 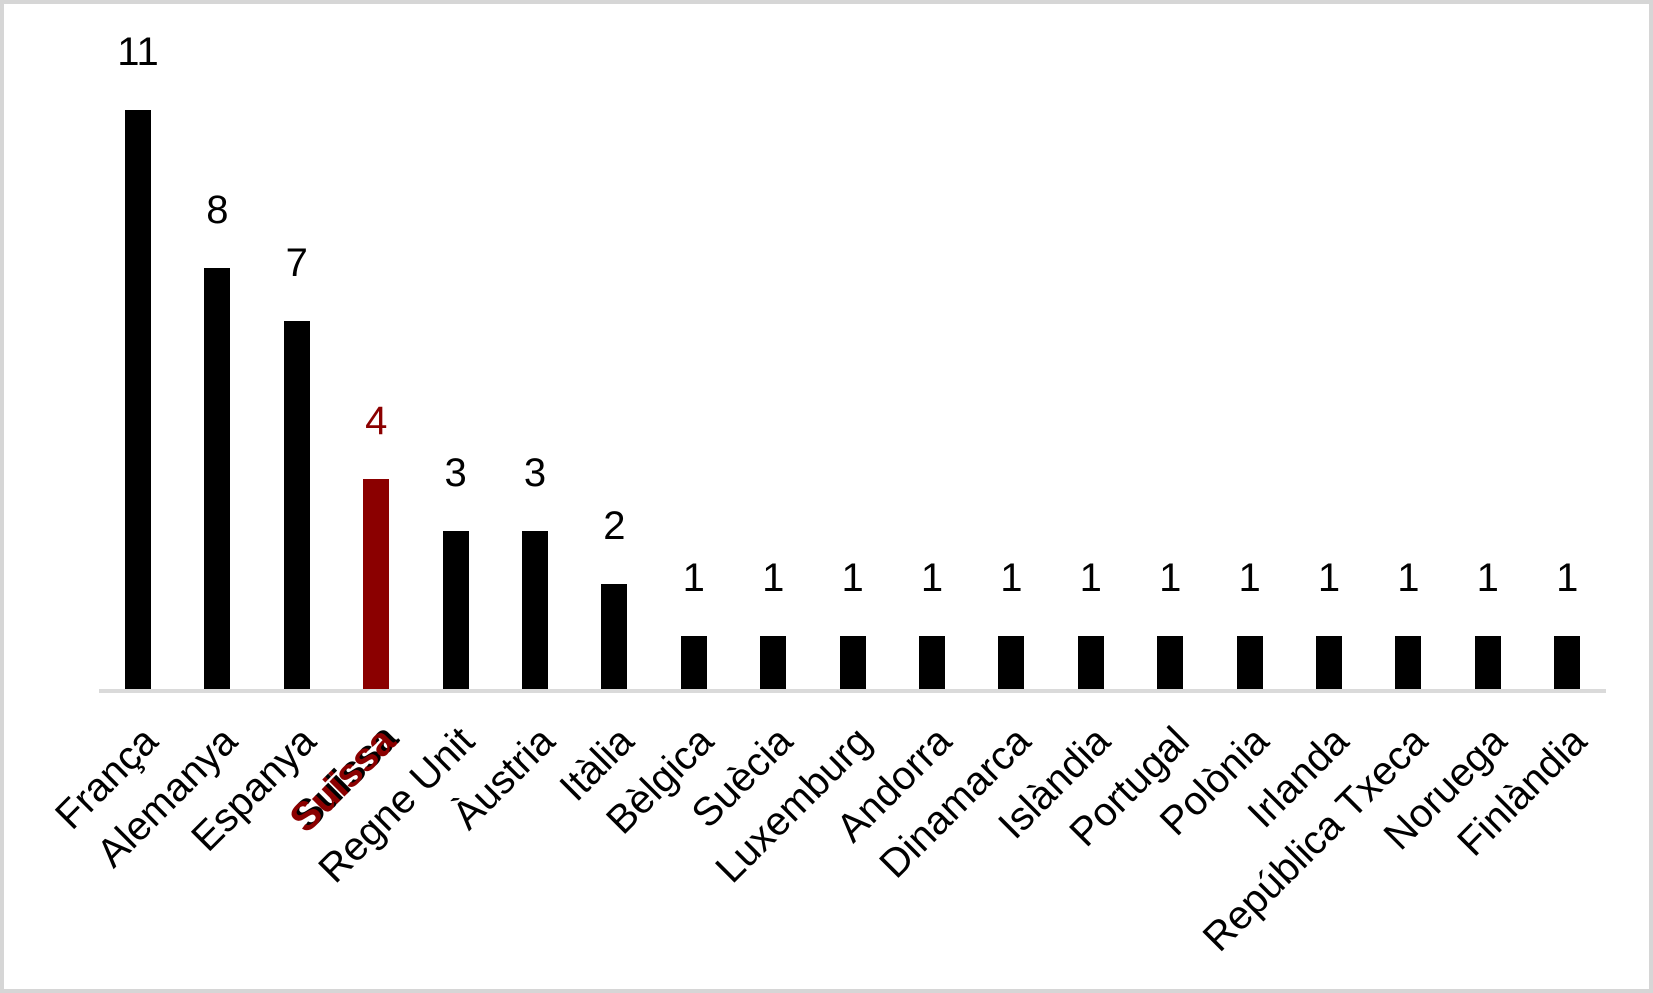 What do you see at coordinates (296, 263) in the screenshot?
I see `value-label: 7` at bounding box center [296, 263].